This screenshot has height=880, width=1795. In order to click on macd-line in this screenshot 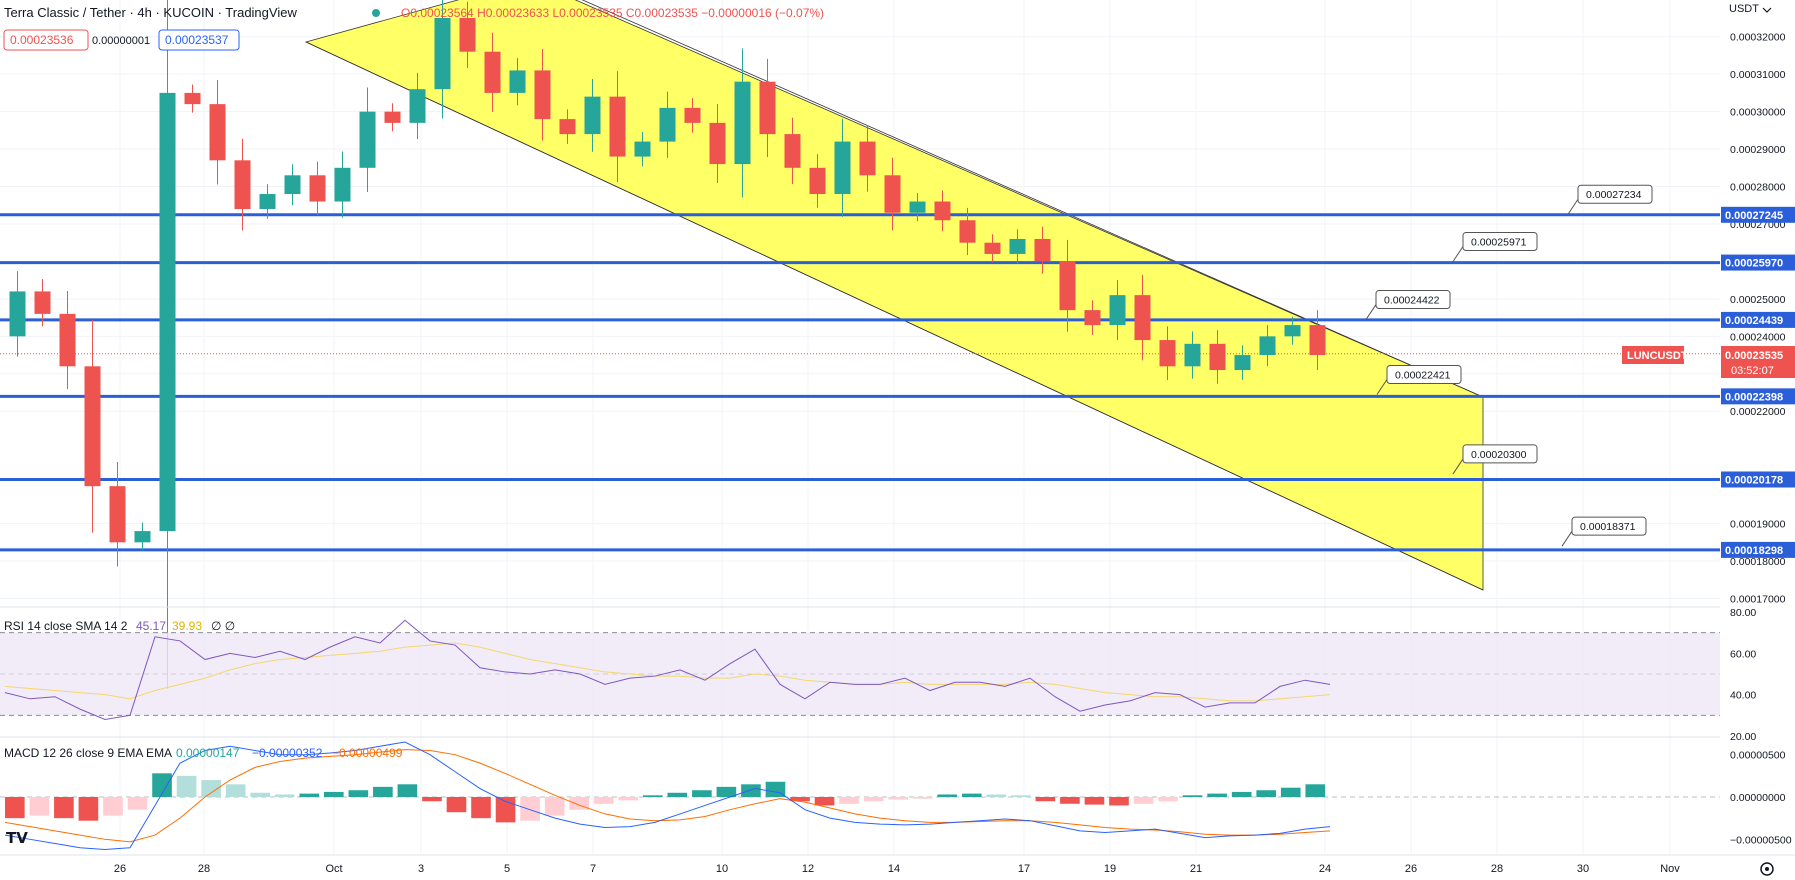, I will do `click(667, 795)`.